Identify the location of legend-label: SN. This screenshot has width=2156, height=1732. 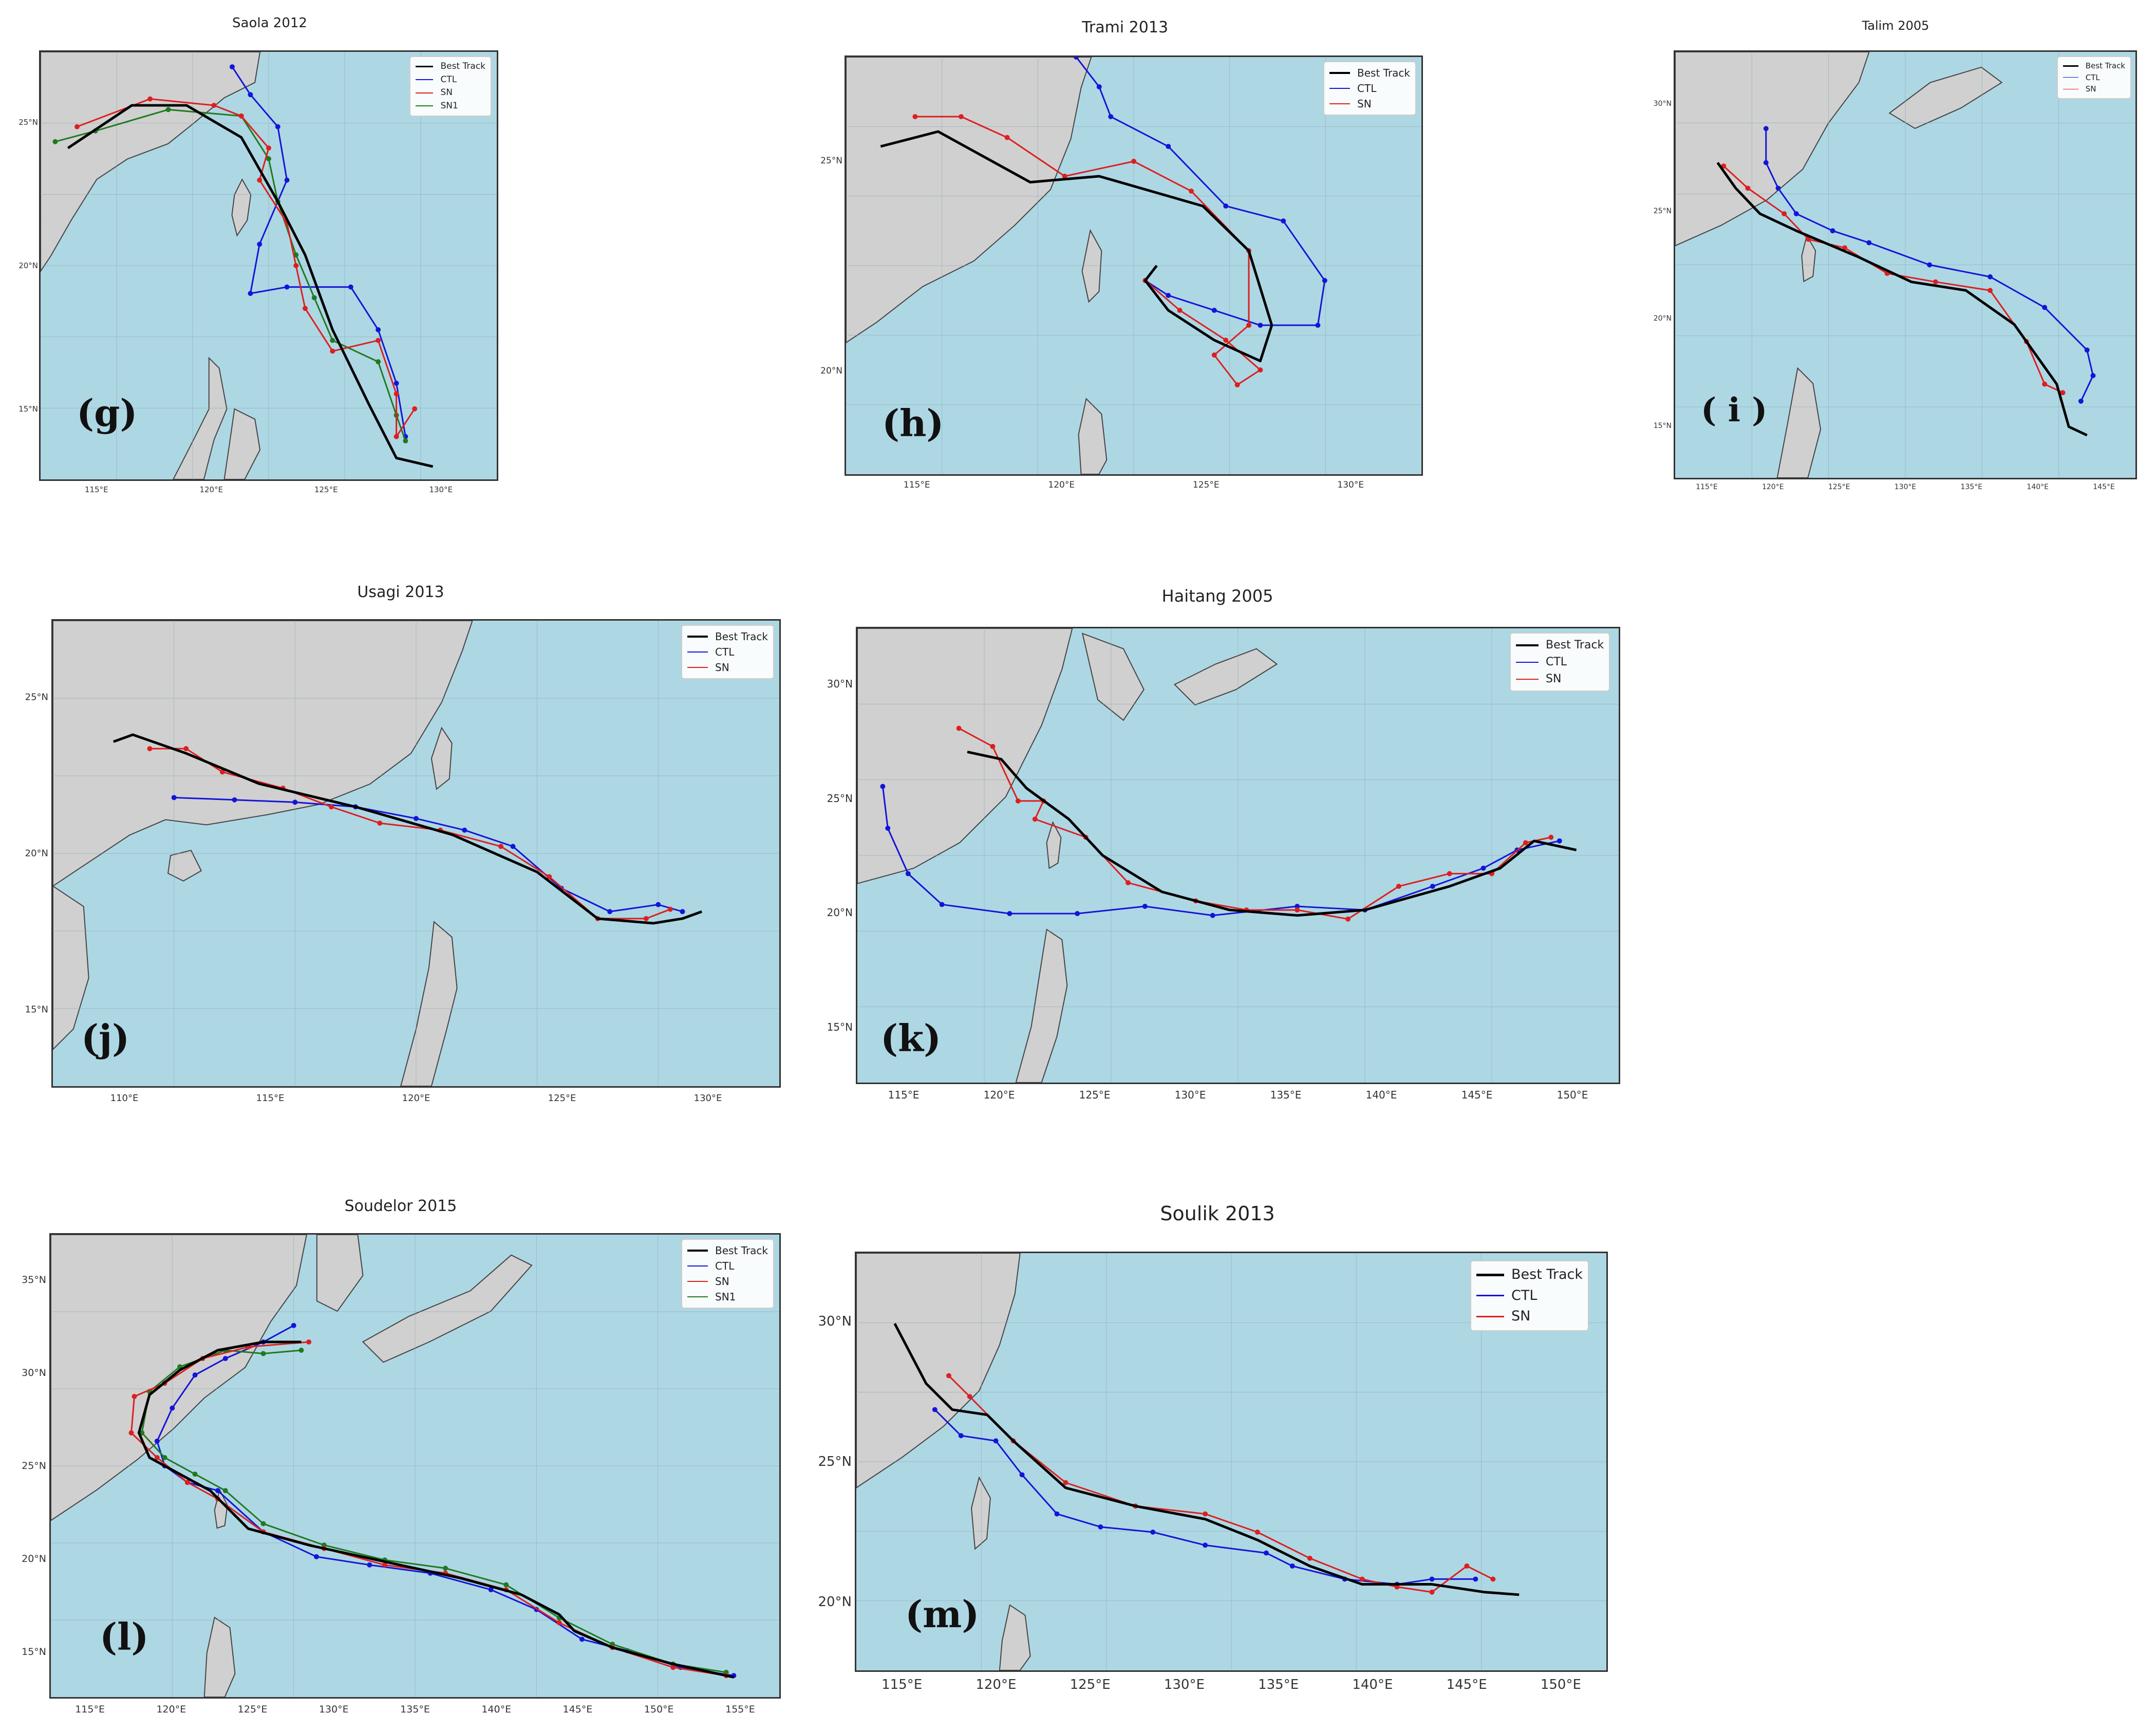
(1554, 679).